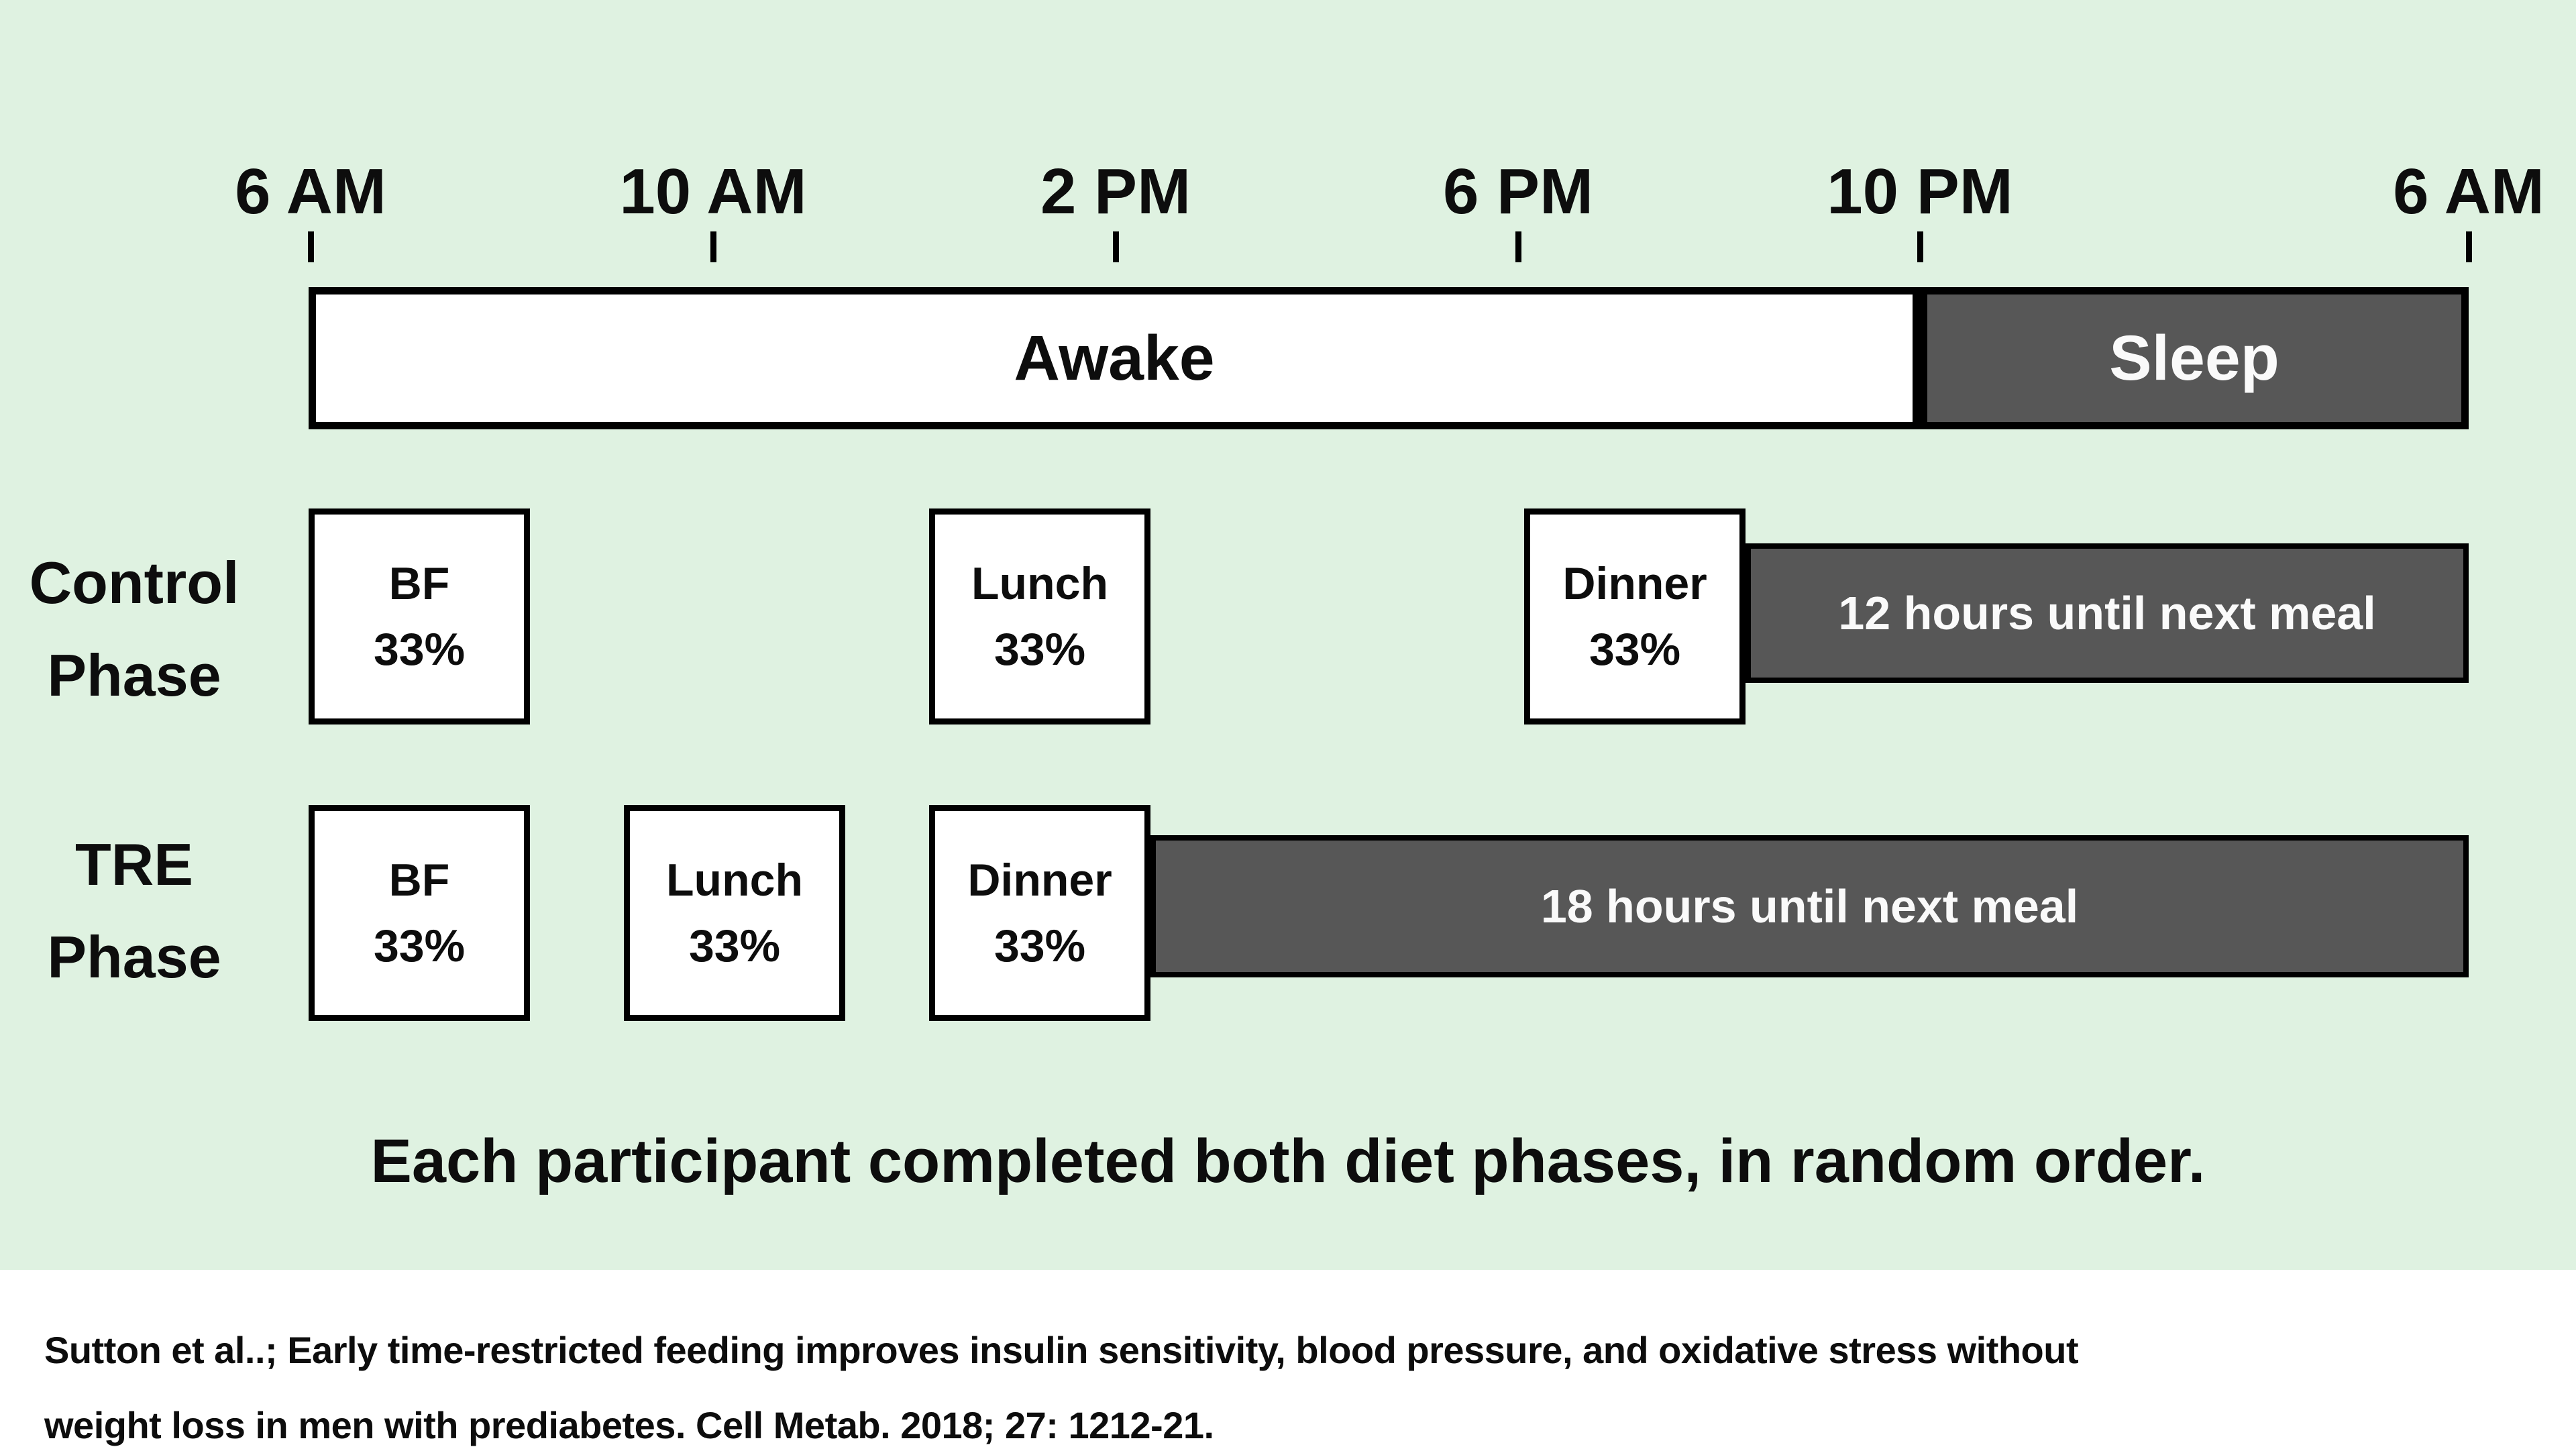 This screenshot has height=1449, width=2576. I want to click on sleep-bar: Sleep, so click(2194, 358).